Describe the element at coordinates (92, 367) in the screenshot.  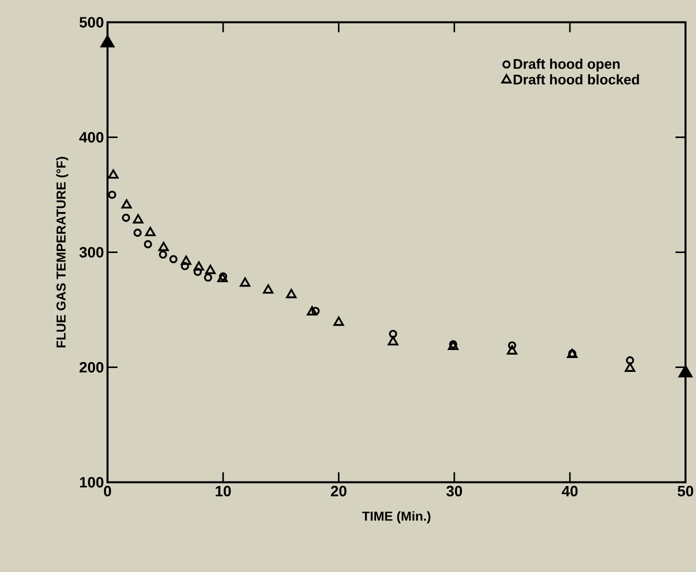
I see `y-tick-label: 200` at that location.